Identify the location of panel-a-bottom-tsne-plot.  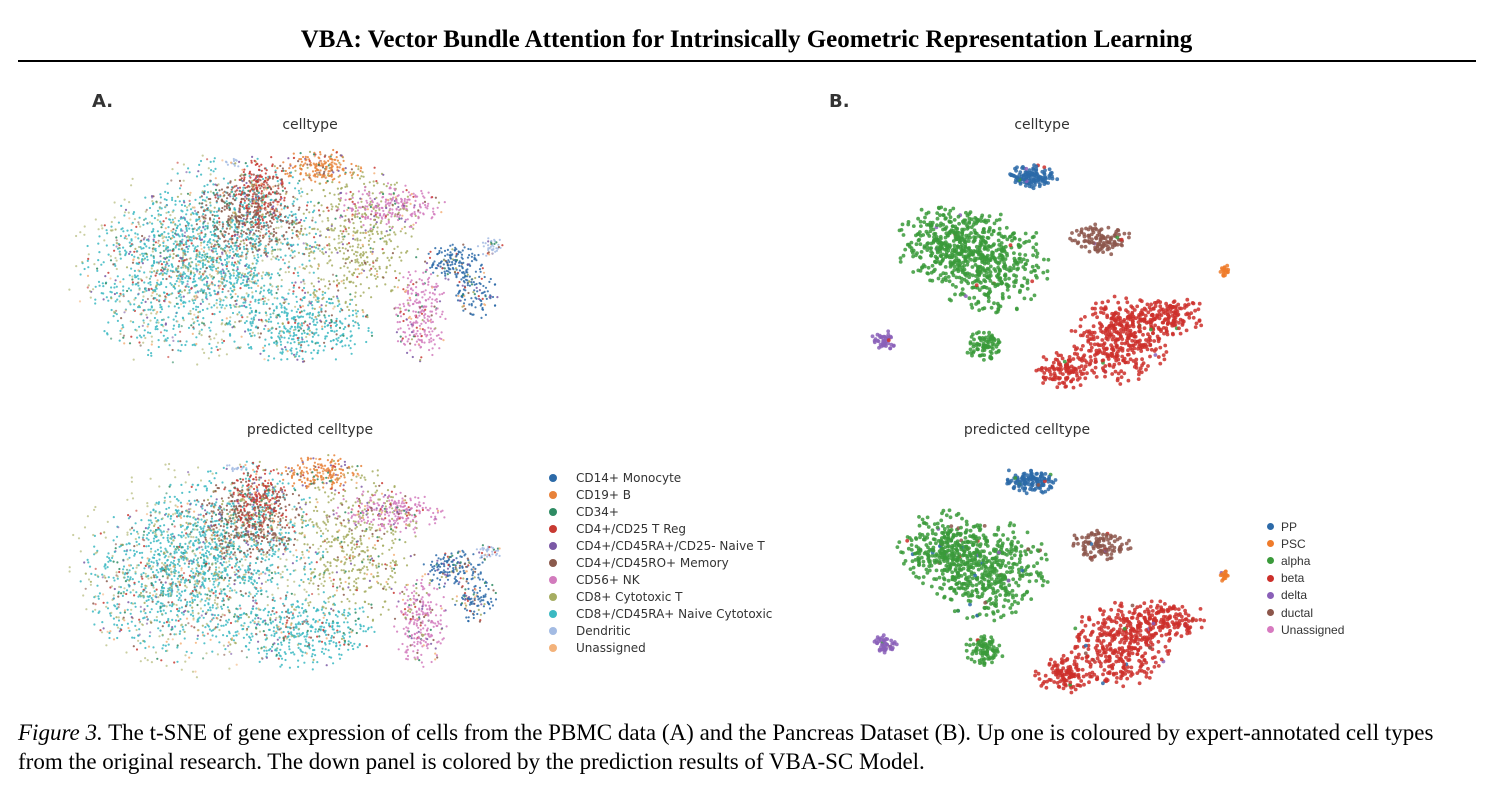
(284, 566).